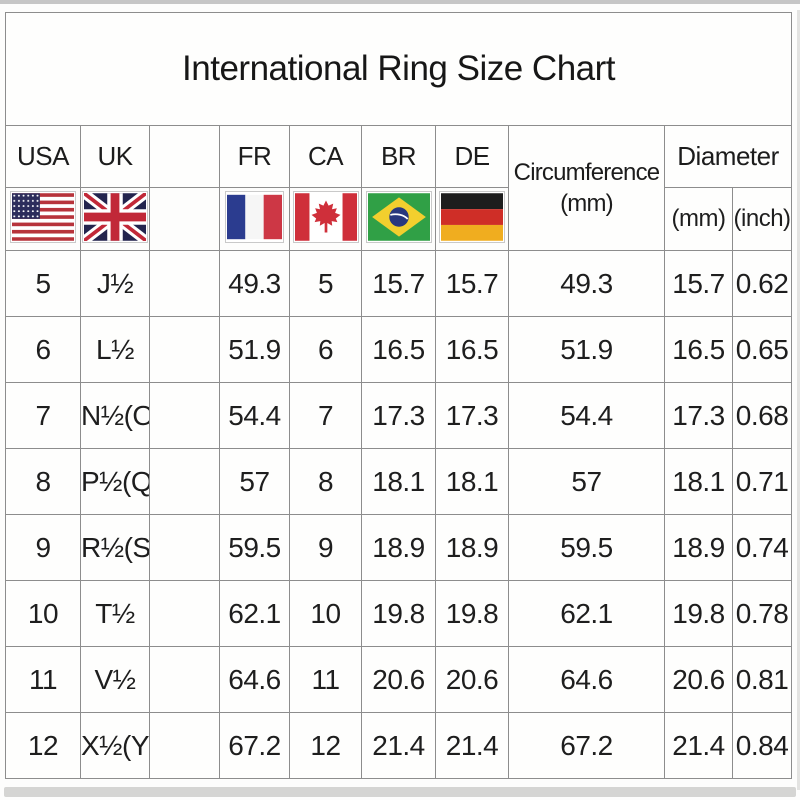 The image size is (800, 800). What do you see at coordinates (586, 188) in the screenshot?
I see `col-header-circumference: Circumference (mm)` at bounding box center [586, 188].